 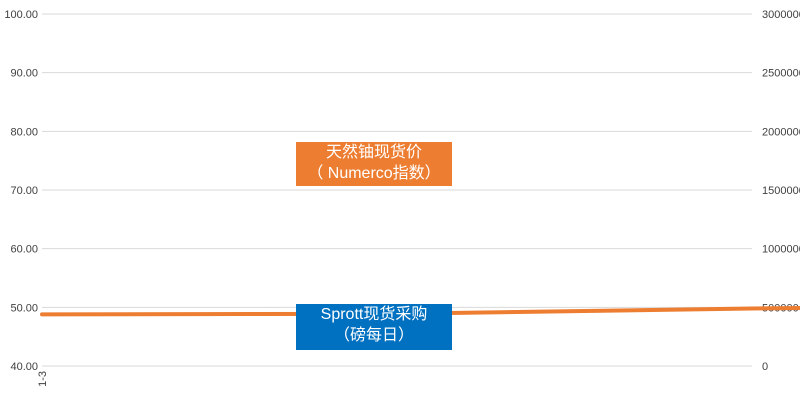 What do you see at coordinates (374, 173) in the screenshot?
I see `uranium-label-line2: （ Numerco指数）` at bounding box center [374, 173].